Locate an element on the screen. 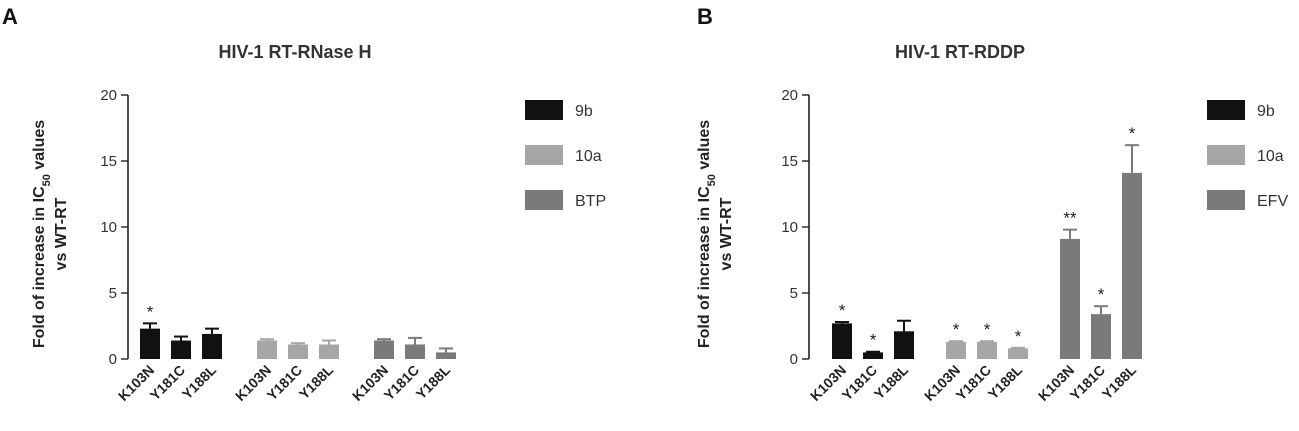 The image size is (1299, 431). panel-a-y-axis-label-sub: 50 is located at coordinates (47, 180).